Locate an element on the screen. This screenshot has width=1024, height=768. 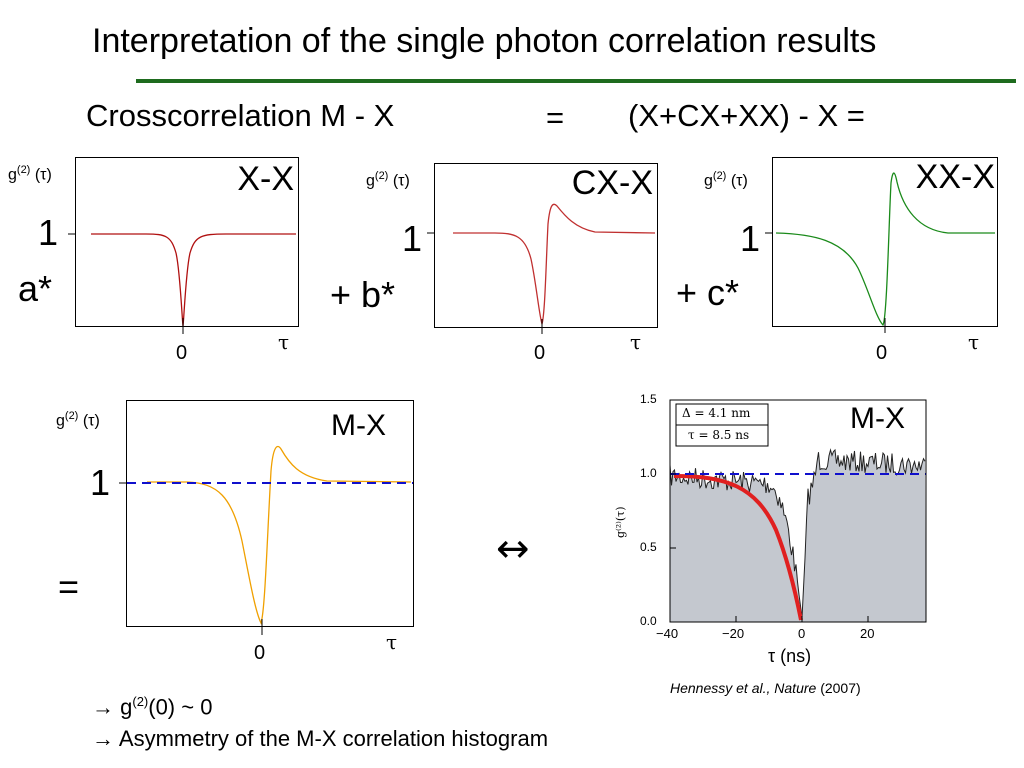
experimental-legend-line2: τ = 8.5 ns is located at coordinates (719, 435).